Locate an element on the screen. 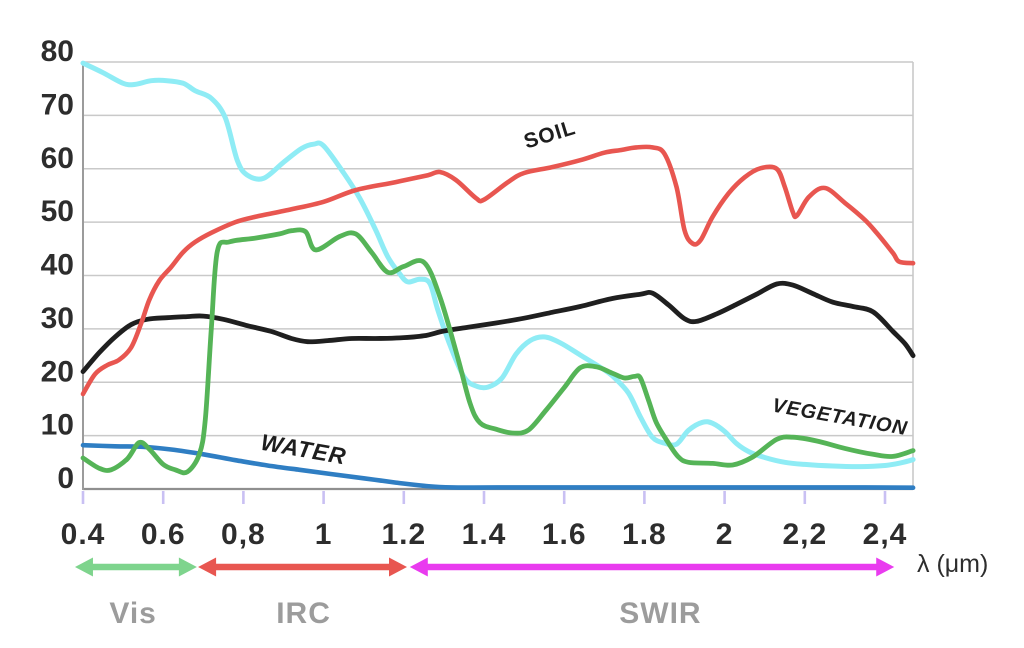 Image resolution: width=1024 pixels, height=648 pixels. y-tick-label: 50 is located at coordinates (57, 211).